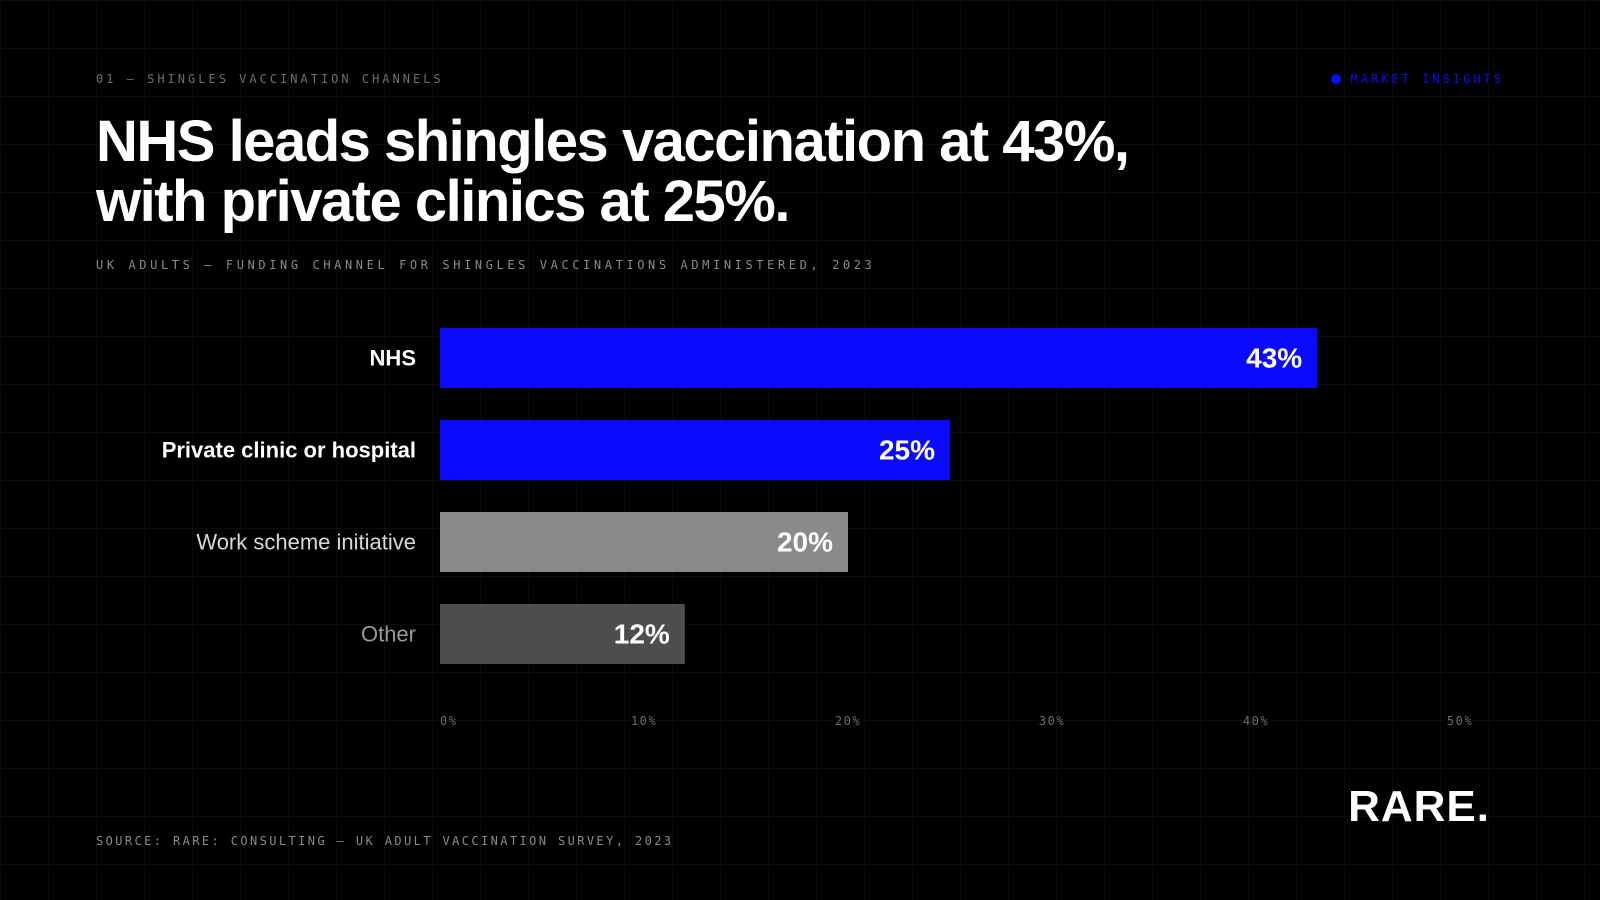 The width and height of the screenshot is (1600, 900). Describe the element at coordinates (388, 634) in the screenshot. I see `category-label: Other` at that location.